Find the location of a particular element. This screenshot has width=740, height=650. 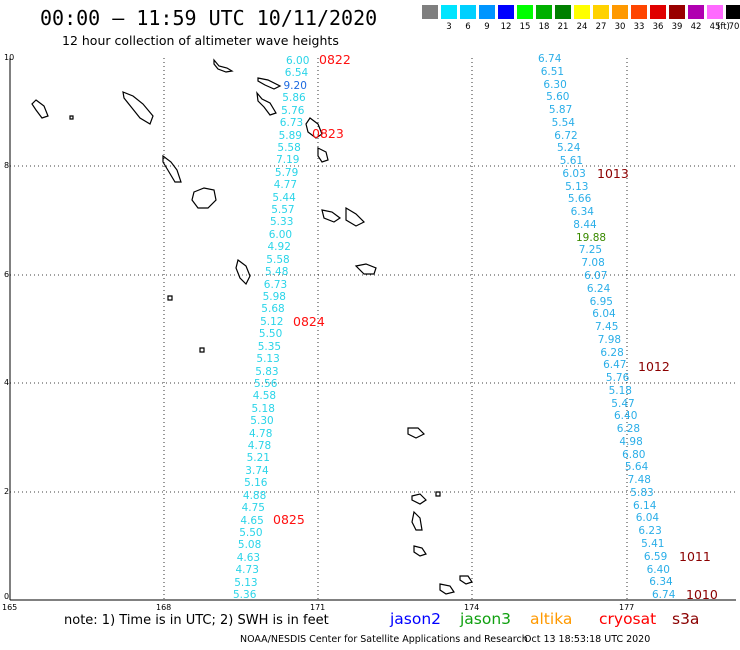

wave-height-value: 5.21 is located at coordinates (258, 458).